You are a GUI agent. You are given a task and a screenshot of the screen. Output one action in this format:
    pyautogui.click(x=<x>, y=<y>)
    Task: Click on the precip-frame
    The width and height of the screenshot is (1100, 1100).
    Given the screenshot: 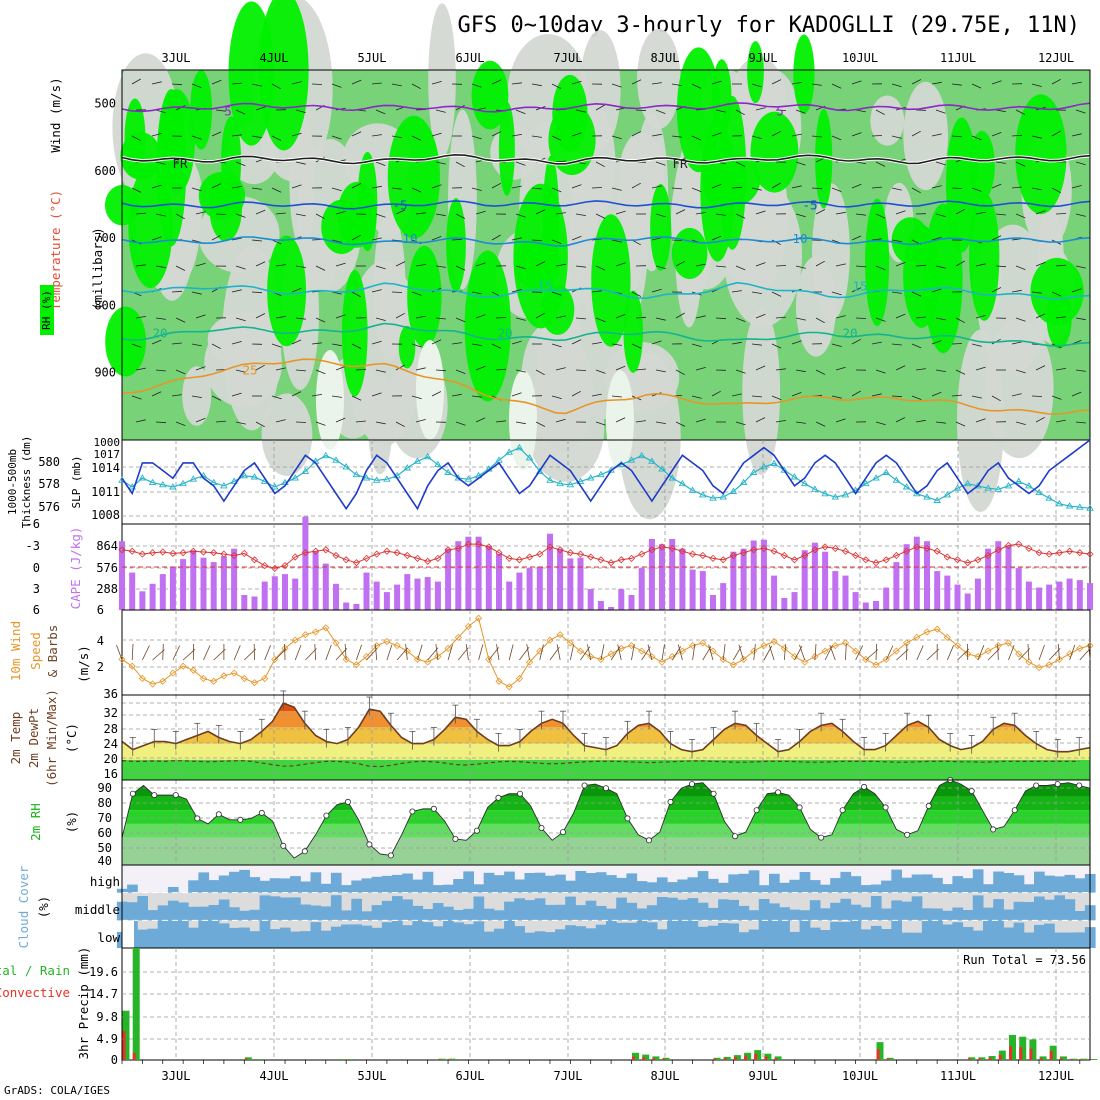 What is the action you would take?
    pyautogui.click(x=606, y=1004)
    